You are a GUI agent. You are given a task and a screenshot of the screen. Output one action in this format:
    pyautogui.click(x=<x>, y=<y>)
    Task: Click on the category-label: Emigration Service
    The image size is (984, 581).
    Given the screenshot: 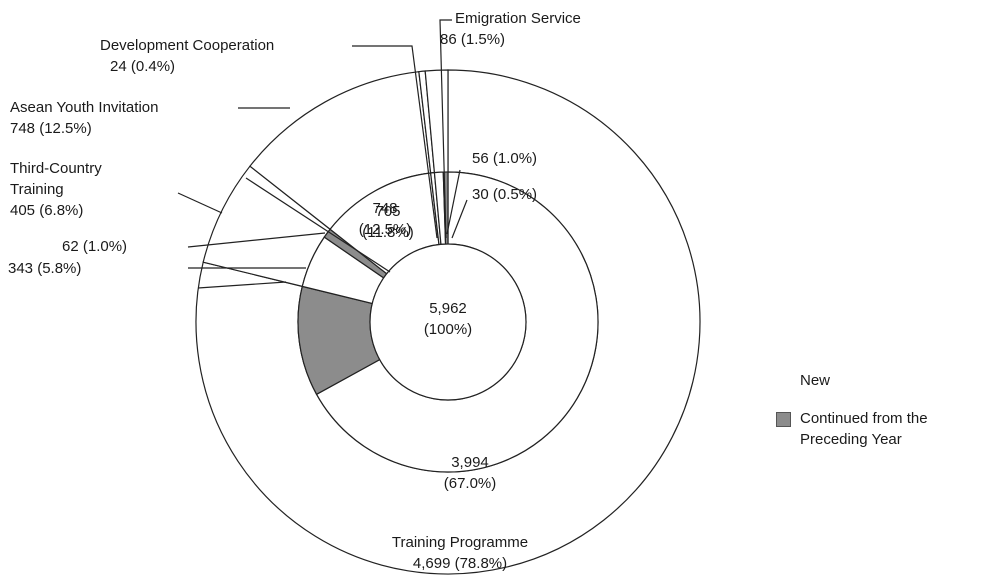 What is the action you would take?
    pyautogui.click(x=518, y=18)
    